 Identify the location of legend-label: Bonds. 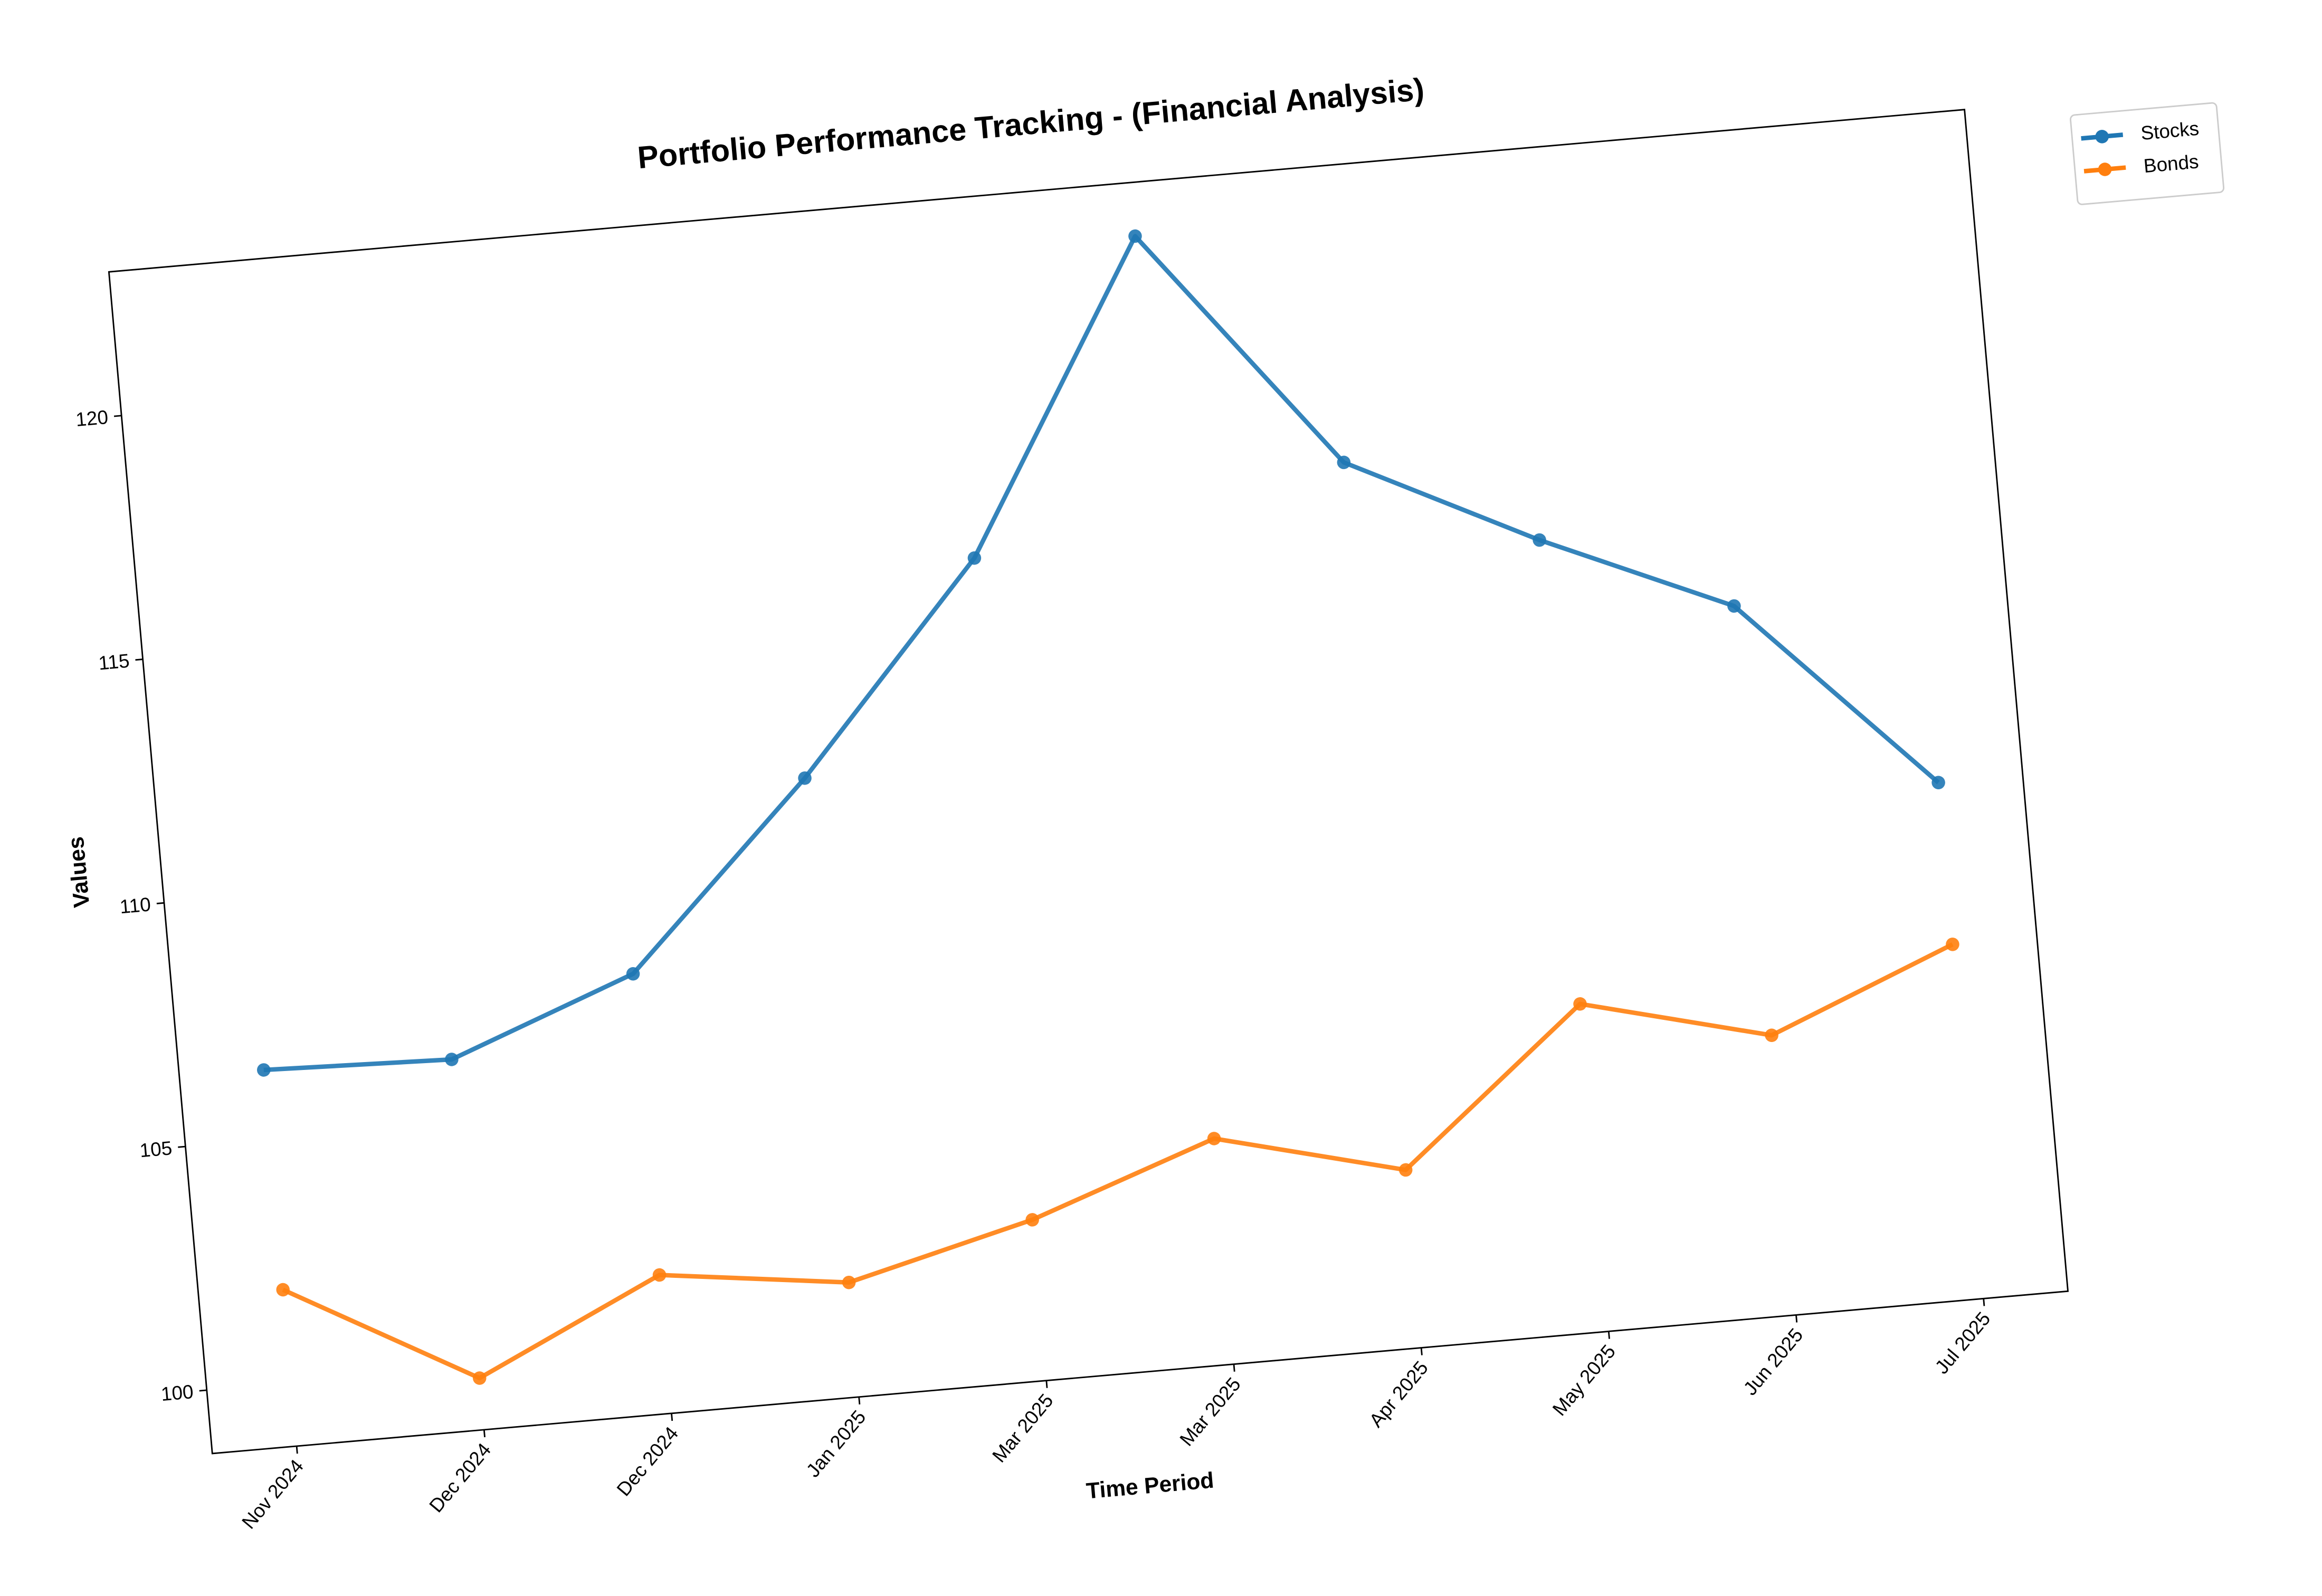
(2171, 163).